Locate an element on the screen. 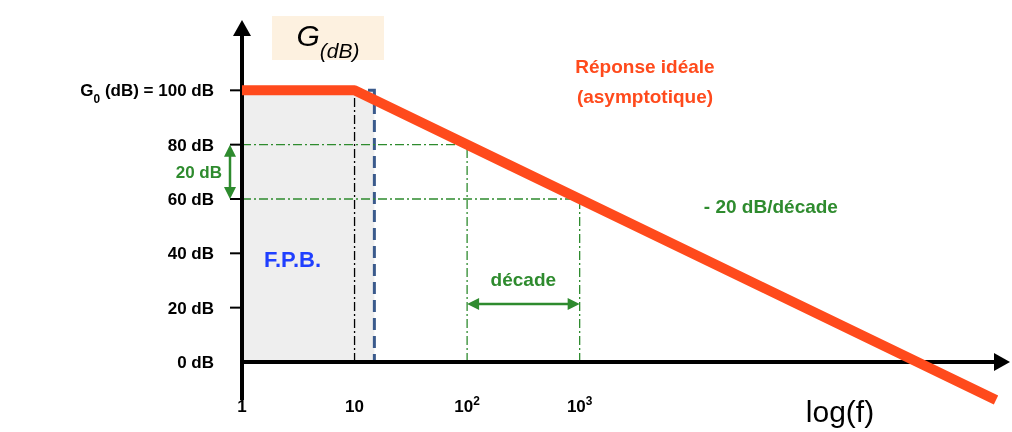 The height and width of the screenshot is (432, 1012). y-tick-label: 60 dB is located at coordinates (190, 199).